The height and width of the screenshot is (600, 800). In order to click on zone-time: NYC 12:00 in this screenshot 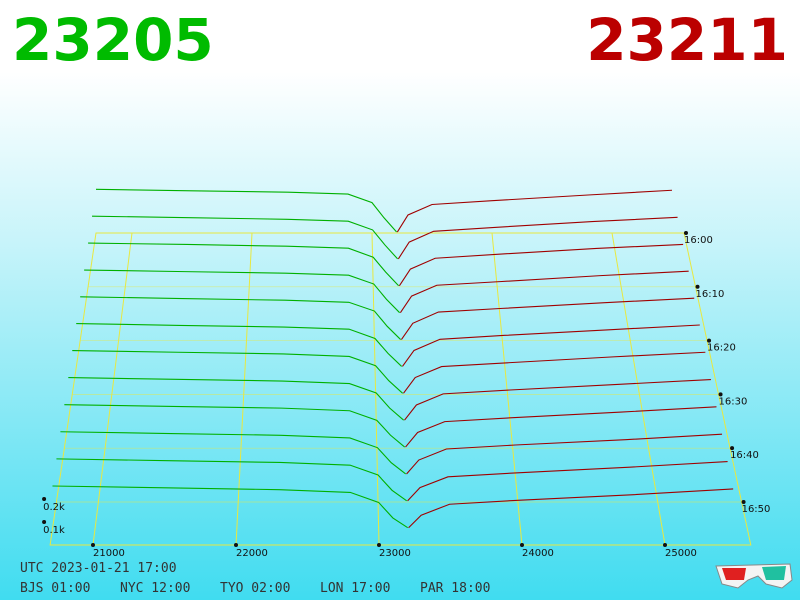, I will do `click(155, 588)`.